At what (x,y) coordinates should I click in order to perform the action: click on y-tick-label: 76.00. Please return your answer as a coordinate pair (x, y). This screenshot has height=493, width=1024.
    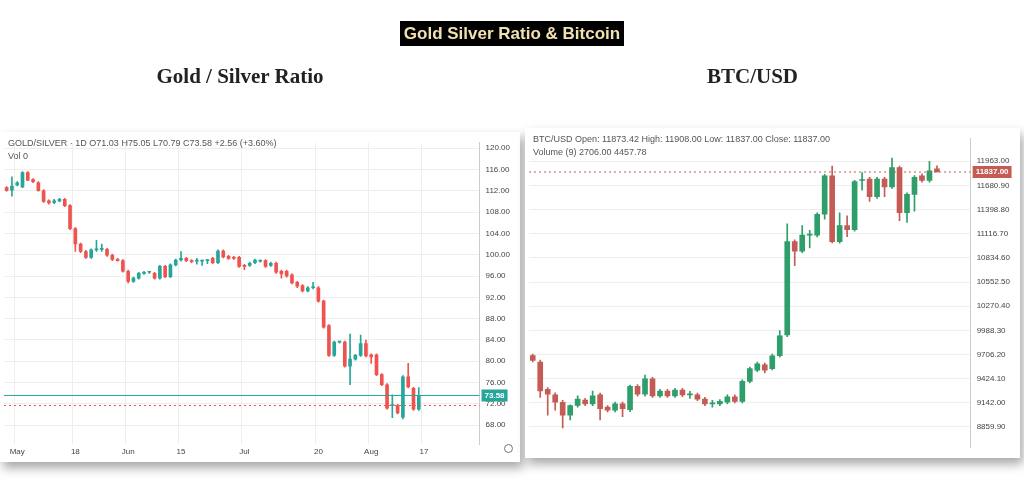
    Looking at the image, I should click on (496, 382).